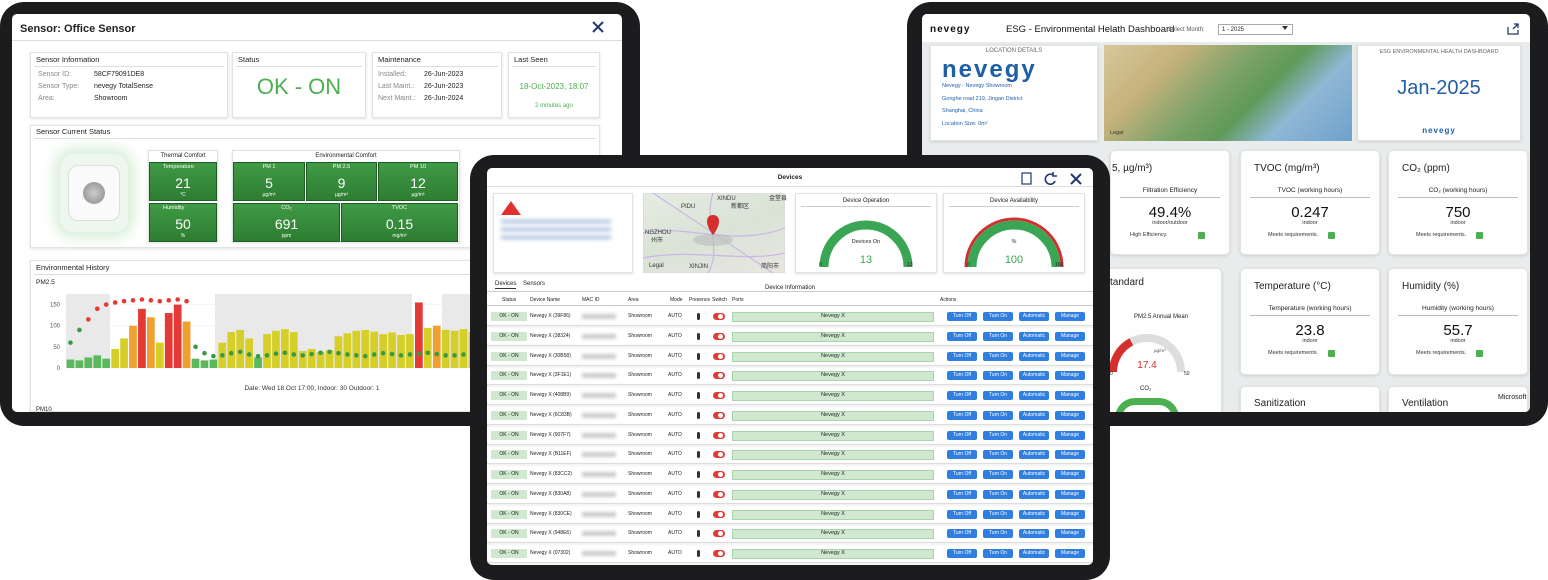 The height and width of the screenshot is (580, 1548). What do you see at coordinates (1426, 168) in the screenshot?
I see `metric-title: CO₂ (ppm)` at bounding box center [1426, 168].